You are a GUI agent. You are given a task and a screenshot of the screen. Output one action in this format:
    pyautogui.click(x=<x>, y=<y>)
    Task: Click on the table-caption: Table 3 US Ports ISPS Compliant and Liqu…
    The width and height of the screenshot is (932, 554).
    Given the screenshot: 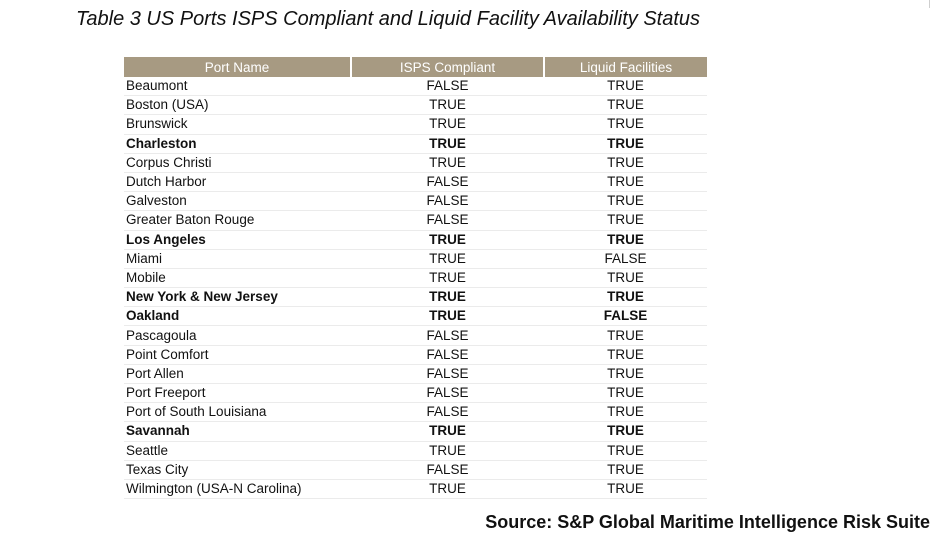 What is the action you would take?
    pyautogui.click(x=388, y=19)
    